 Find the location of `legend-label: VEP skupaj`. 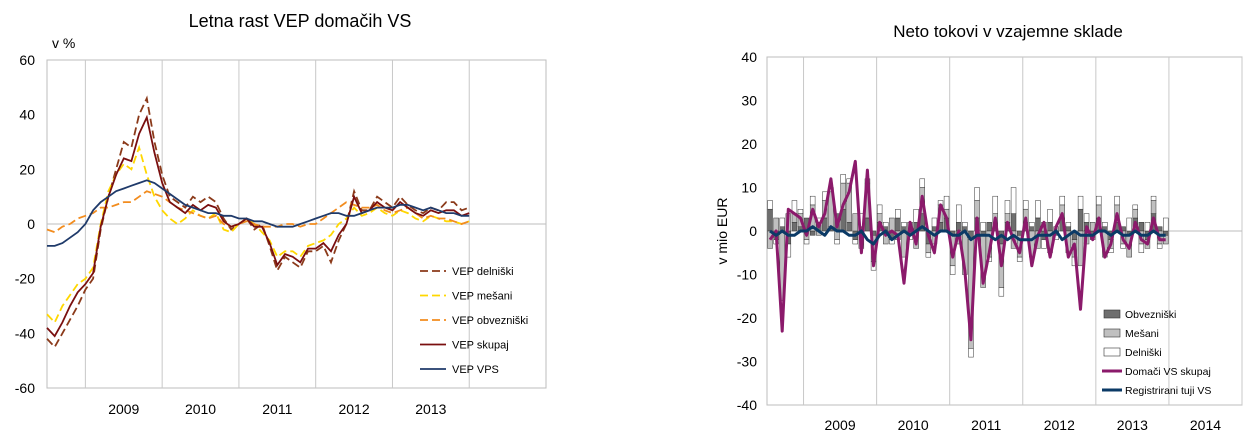

legend-label: VEP skupaj is located at coordinates (480, 346).